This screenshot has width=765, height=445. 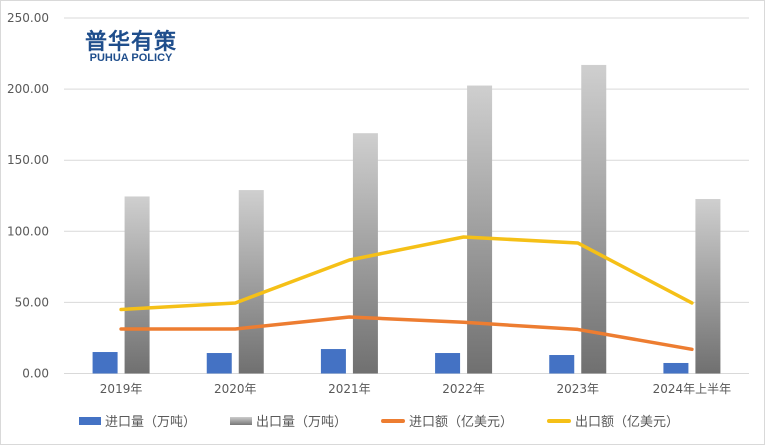 What do you see at coordinates (121, 389) in the screenshot?
I see `x-tick-label: 2019年` at bounding box center [121, 389].